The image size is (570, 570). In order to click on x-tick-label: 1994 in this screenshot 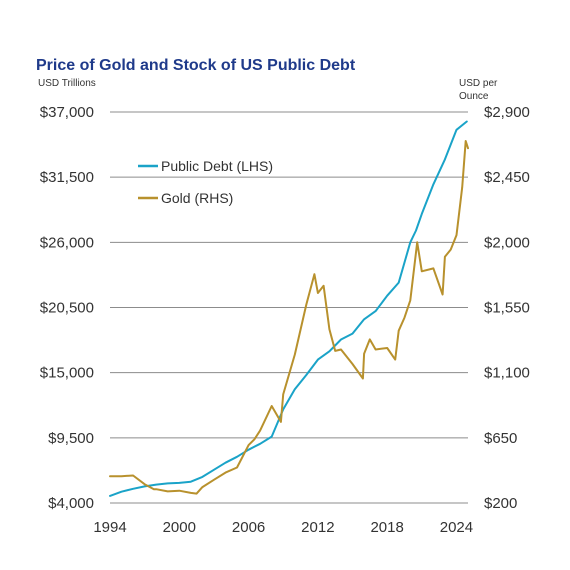, I will do `click(109, 527)`.